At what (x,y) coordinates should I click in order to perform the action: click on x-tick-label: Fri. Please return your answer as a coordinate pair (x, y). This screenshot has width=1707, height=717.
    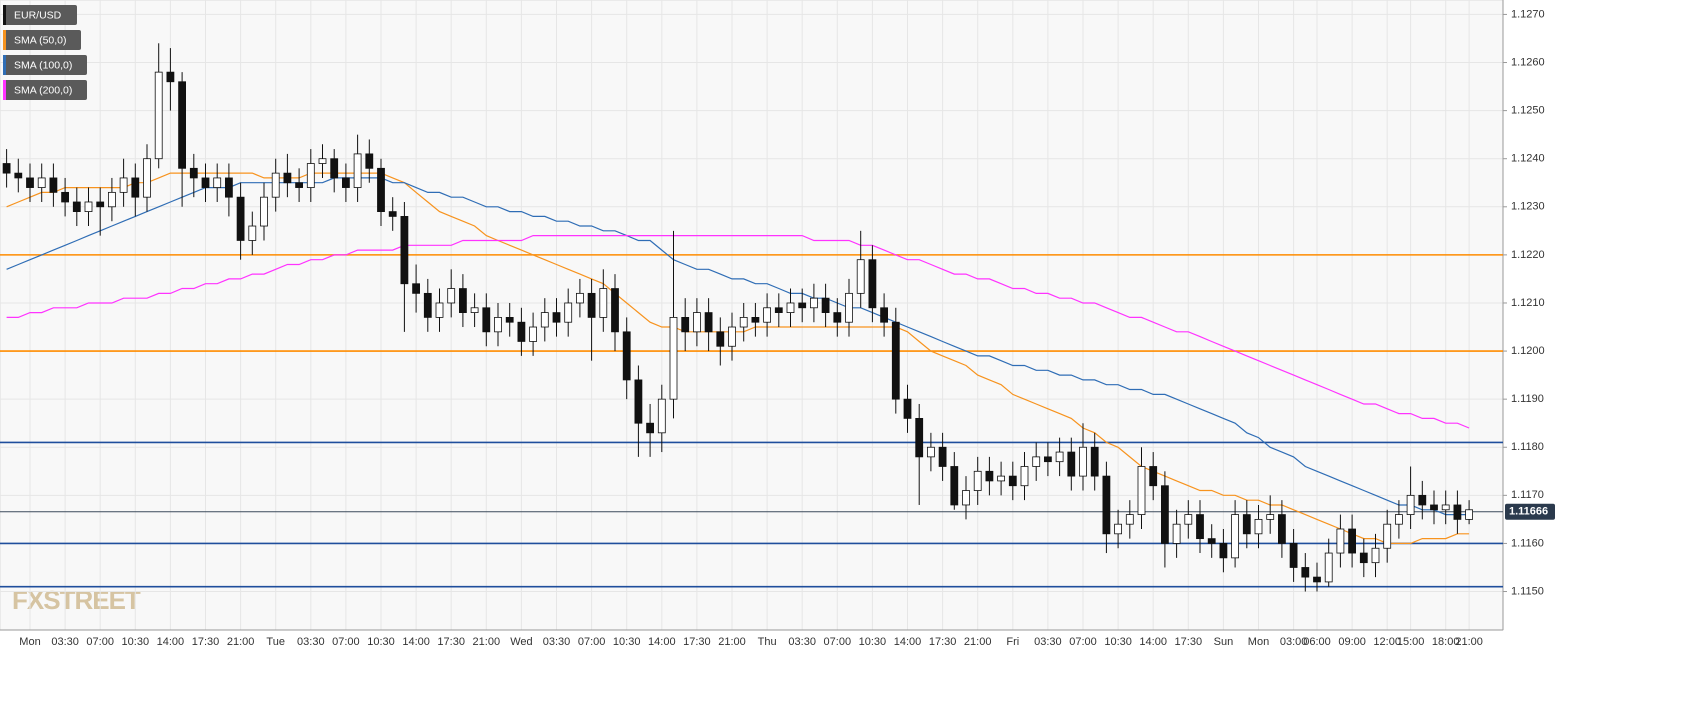
    Looking at the image, I should click on (1012, 642).